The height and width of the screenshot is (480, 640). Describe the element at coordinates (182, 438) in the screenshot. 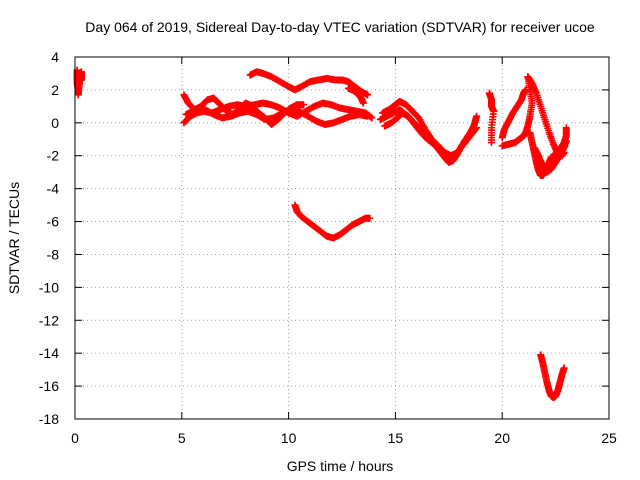

I see `x-tick-label: 5` at that location.